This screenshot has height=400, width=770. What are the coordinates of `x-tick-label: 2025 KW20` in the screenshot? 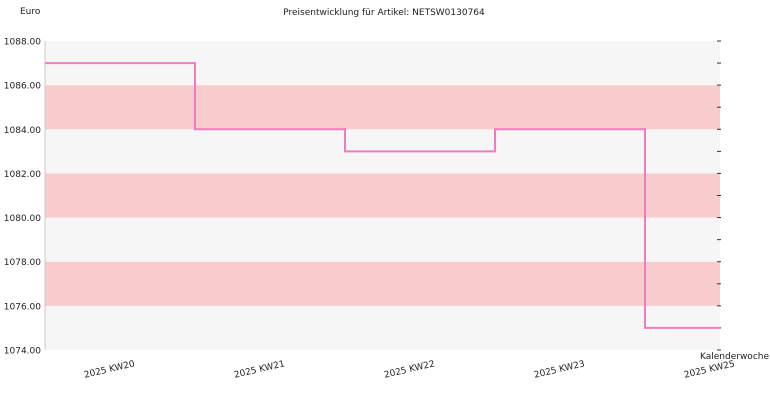 It's located at (109, 369).